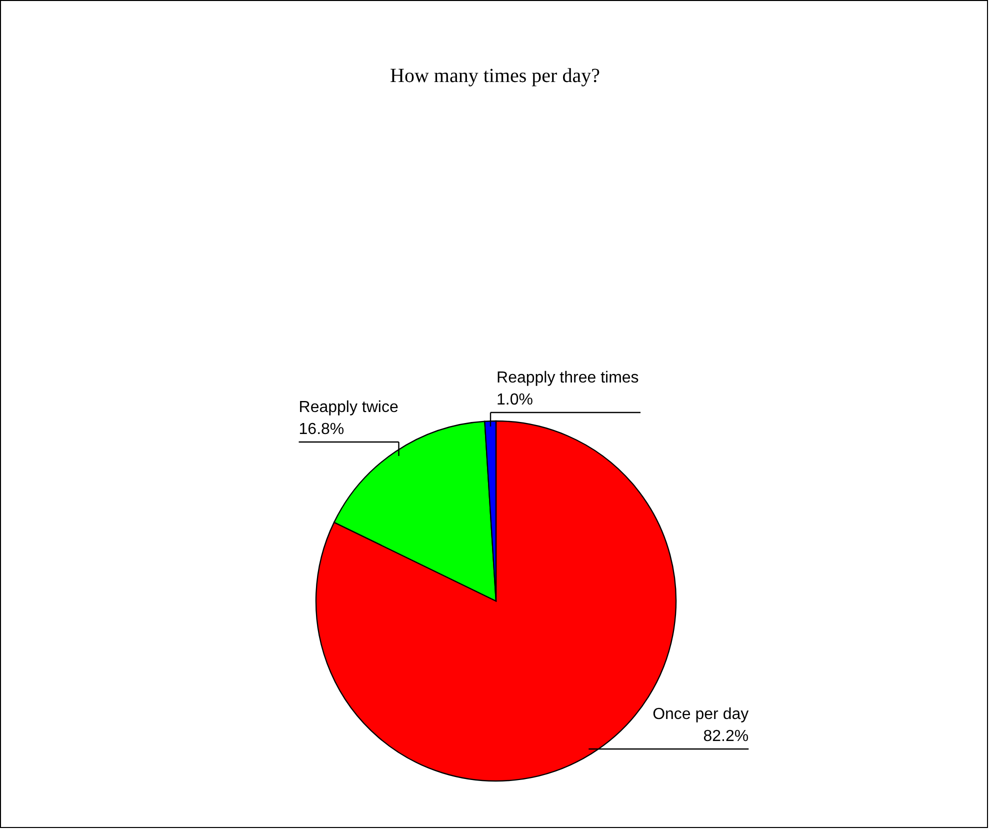 The width and height of the screenshot is (995, 833). Describe the element at coordinates (700, 715) in the screenshot. I see `slice-label: Once per day` at that location.